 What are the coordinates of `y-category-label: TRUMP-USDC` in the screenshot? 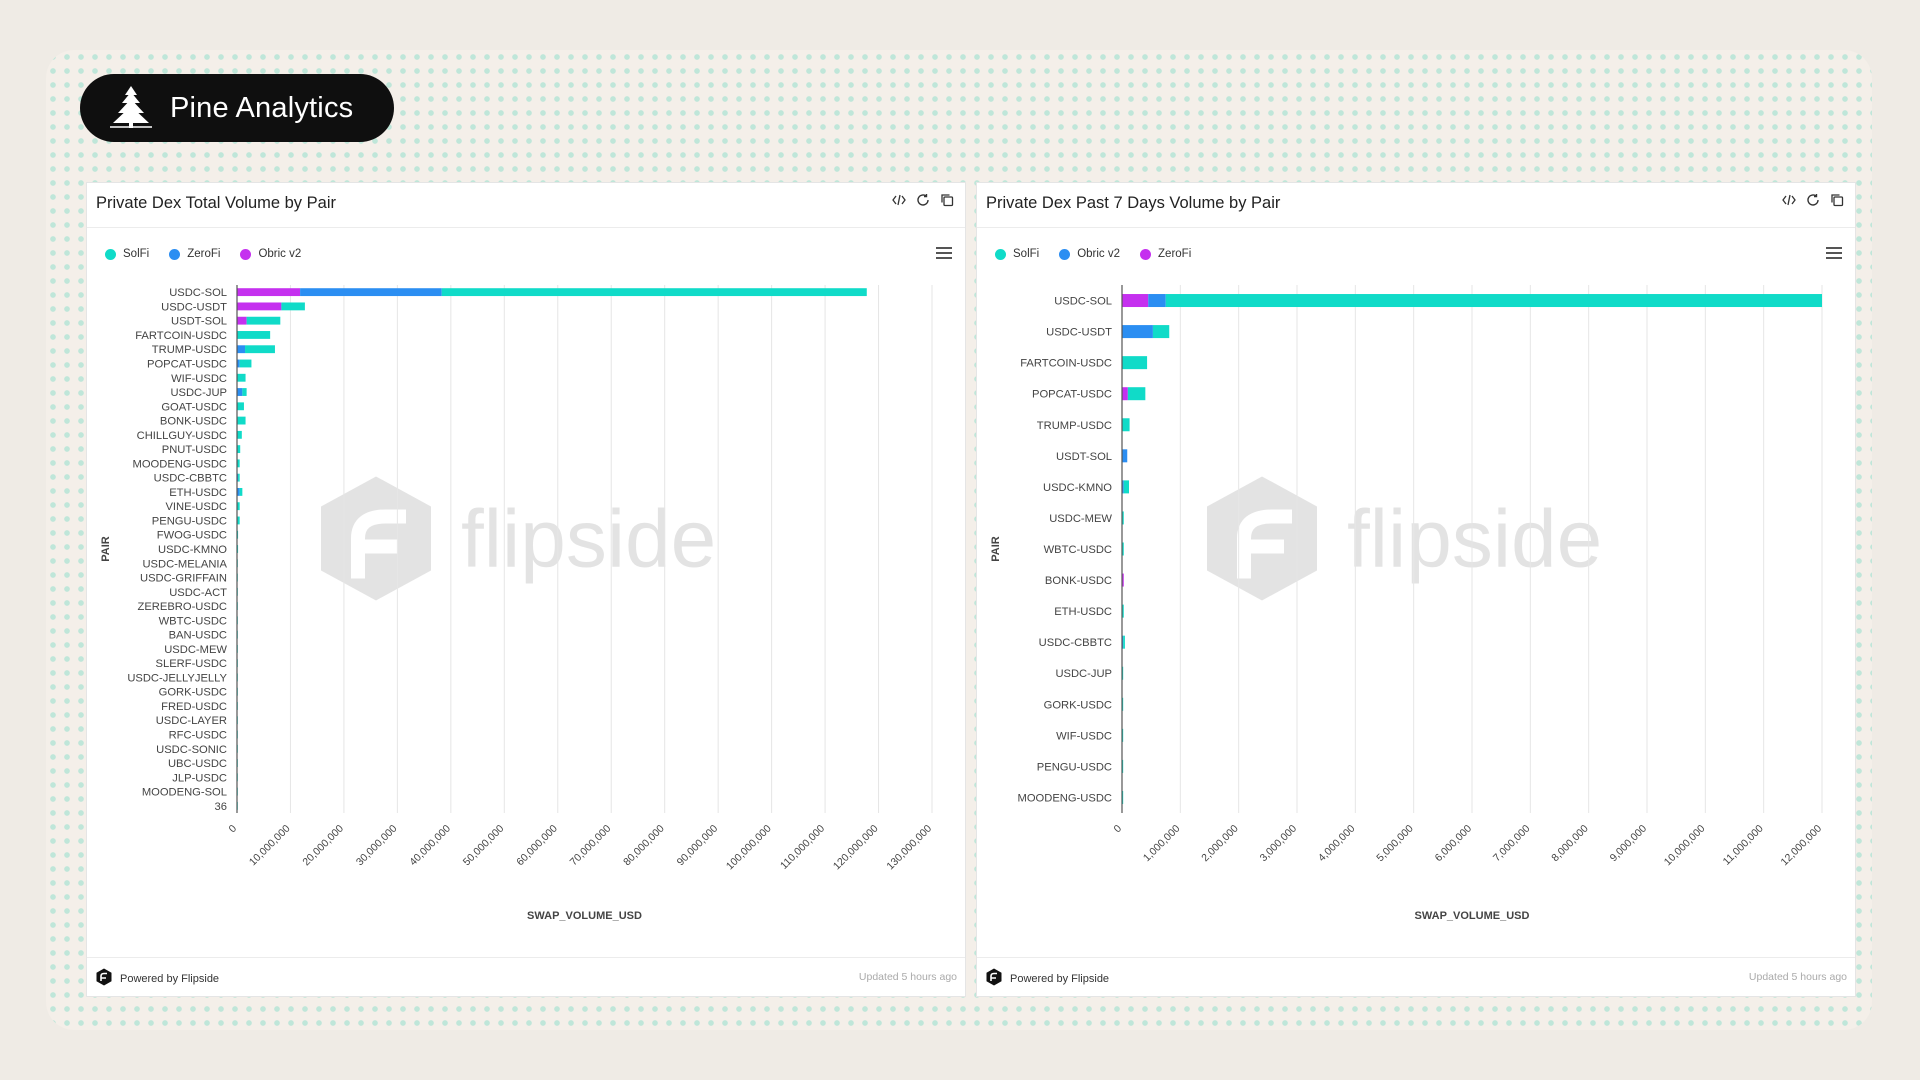 It's located at (1074, 426).